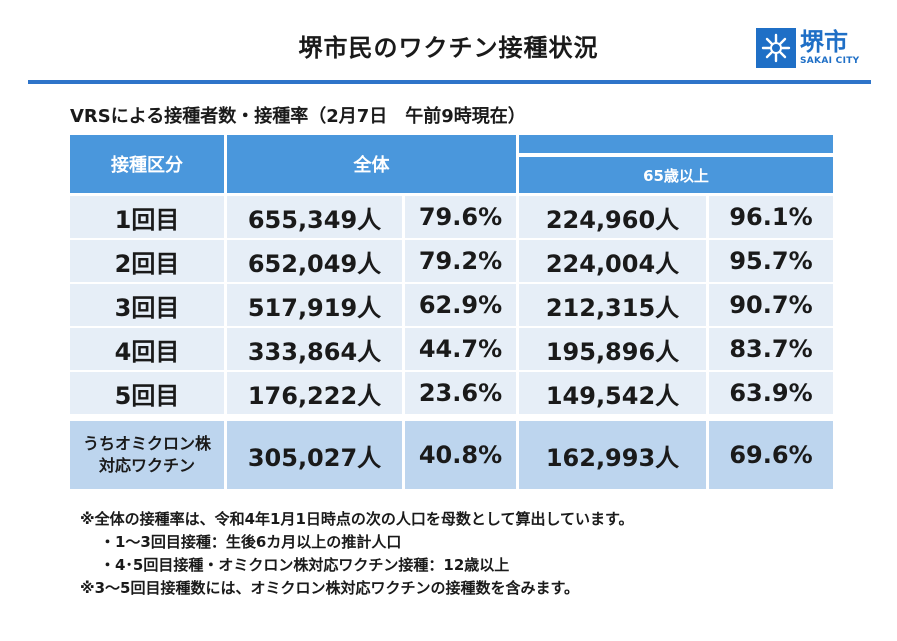 The width and height of the screenshot is (897, 641). I want to click on logo-name: 堺市, so click(824, 42).